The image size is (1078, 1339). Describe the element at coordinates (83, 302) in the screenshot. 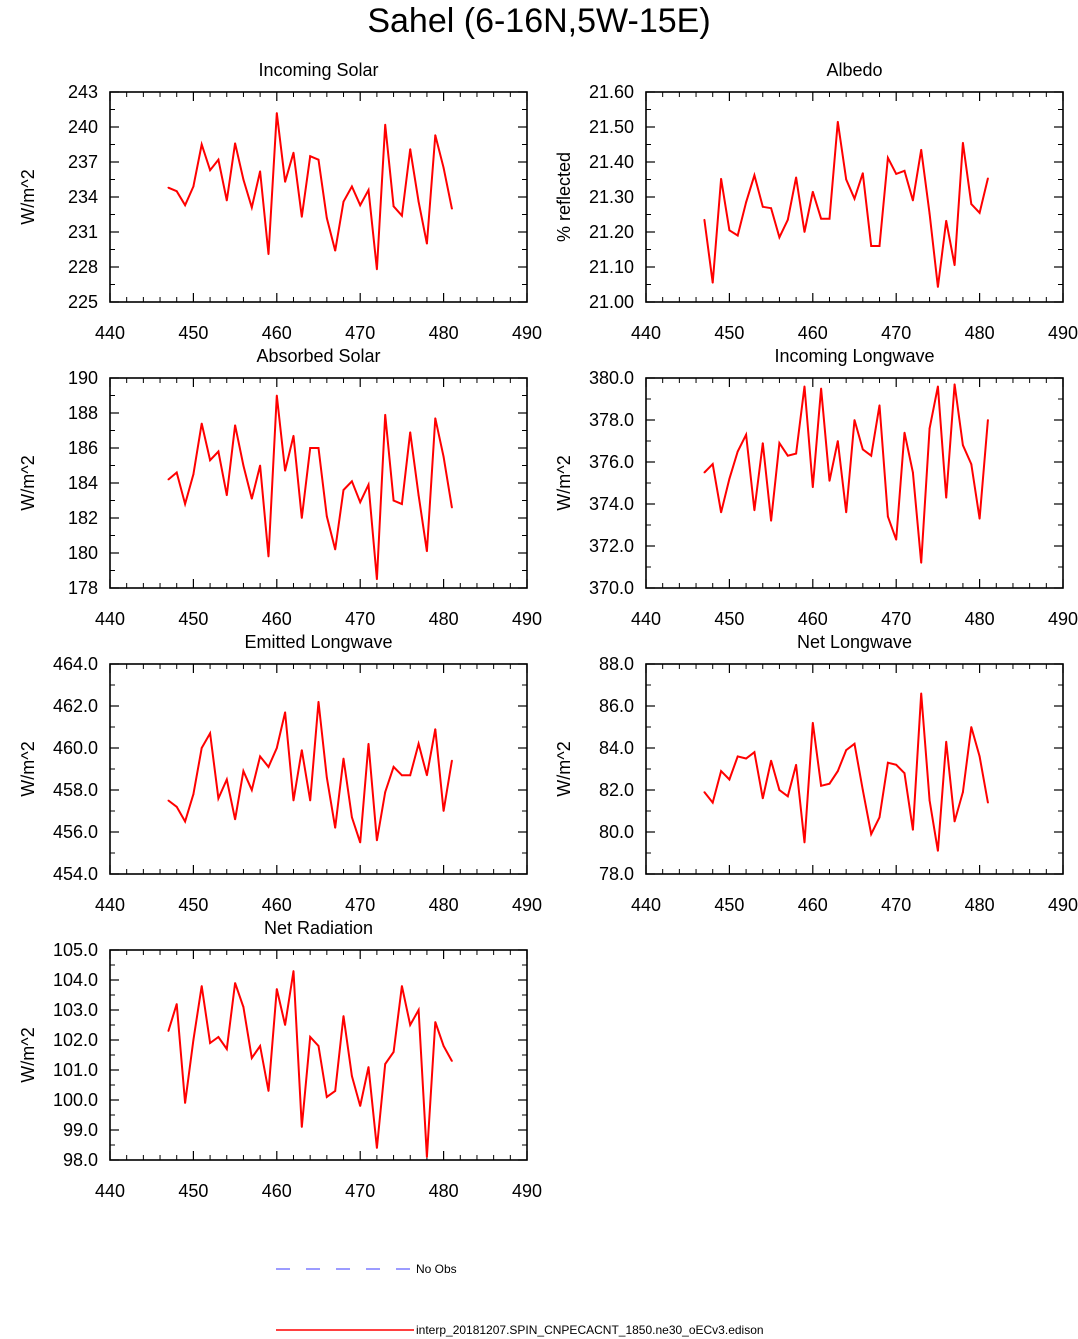

I see `y-tick-label: 225` at that location.